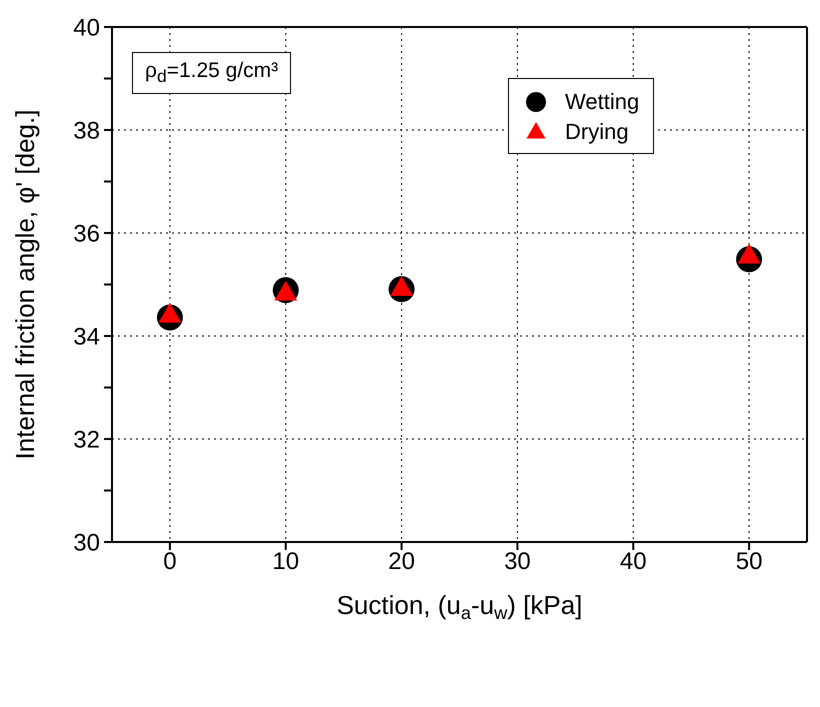 The width and height of the screenshot is (820, 707). I want to click on y-axis-title: Internal friction angle, φ' [deg.], so click(25, 285).